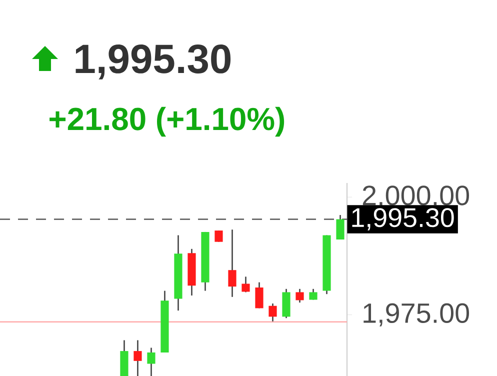  Describe the element at coordinates (403, 219) in the screenshot. I see `ref-line-label: 1,995.30` at that location.